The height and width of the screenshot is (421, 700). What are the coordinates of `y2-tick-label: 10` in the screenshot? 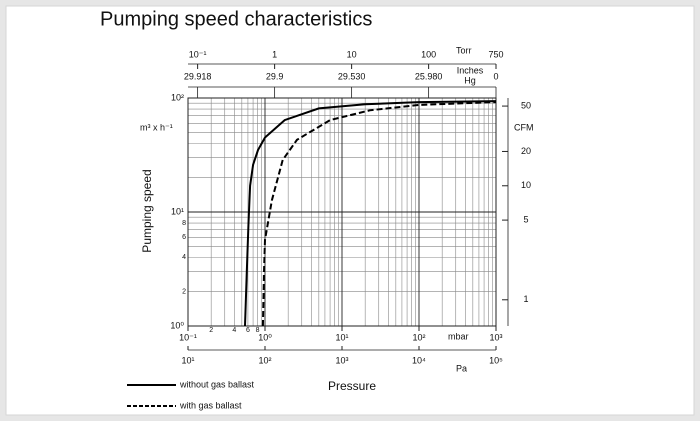 It's located at (526, 185).